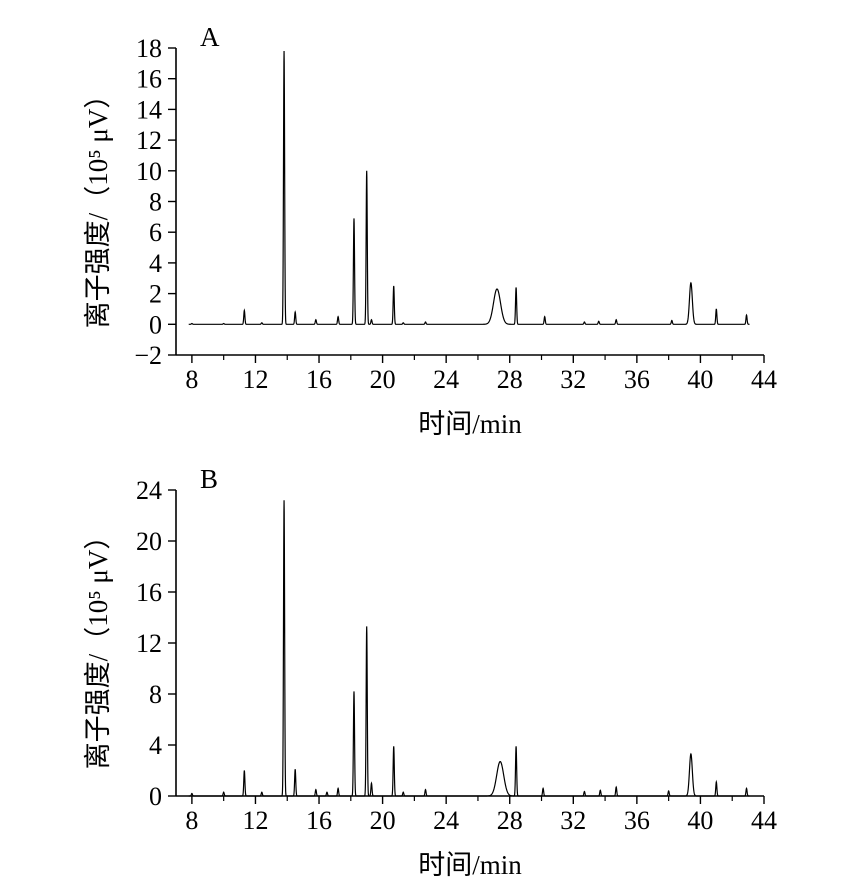  Describe the element at coordinates (155, 232) in the screenshot. I see `y-tick-label: 6` at that location.